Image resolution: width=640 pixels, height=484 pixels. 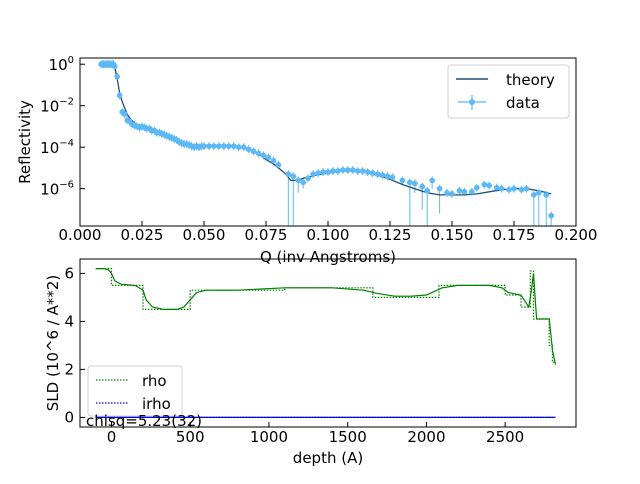 What do you see at coordinates (523, 103) in the screenshot?
I see `legend-data-label: data` at bounding box center [523, 103].